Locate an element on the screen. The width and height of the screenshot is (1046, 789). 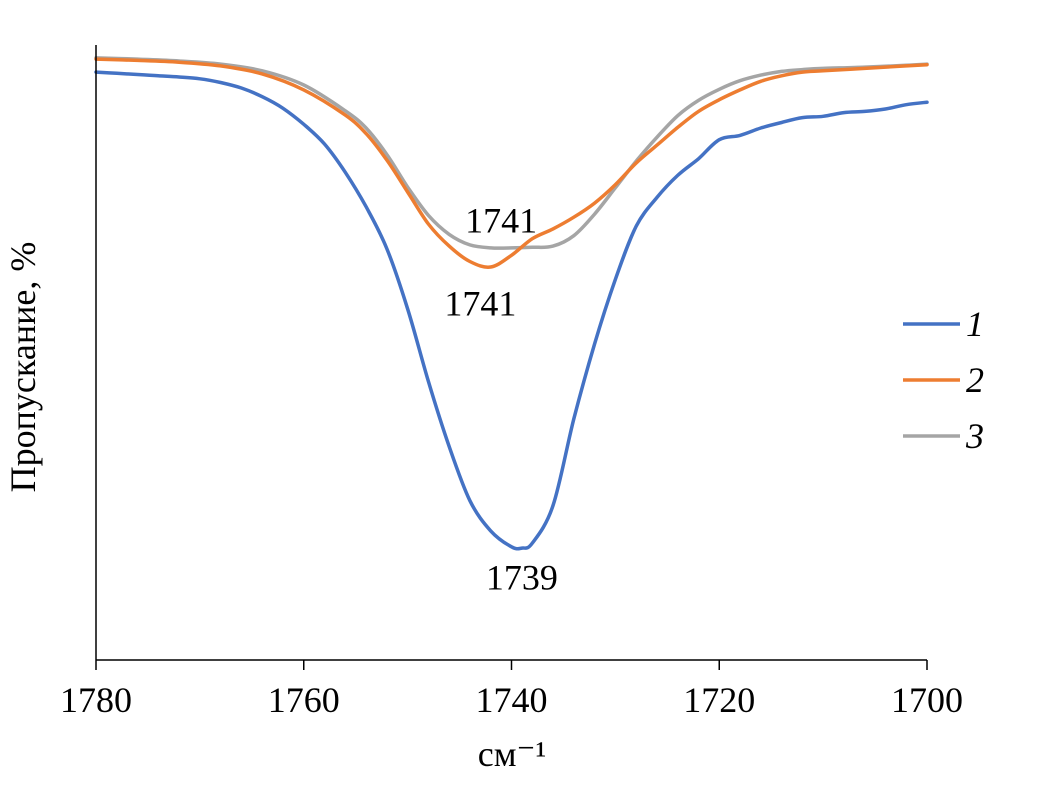
x-tick-label: 1700 is located at coordinates (927, 700).